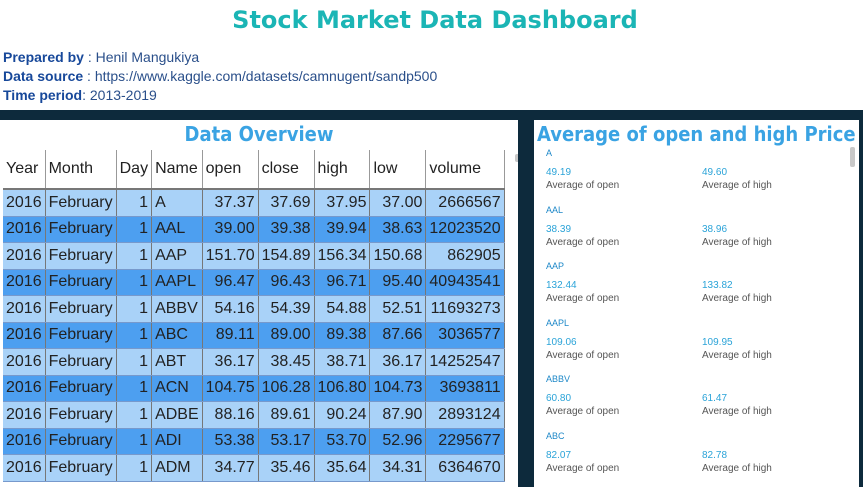 The width and height of the screenshot is (863, 487). I want to click on card-ticker-name: ABC, so click(555, 435).